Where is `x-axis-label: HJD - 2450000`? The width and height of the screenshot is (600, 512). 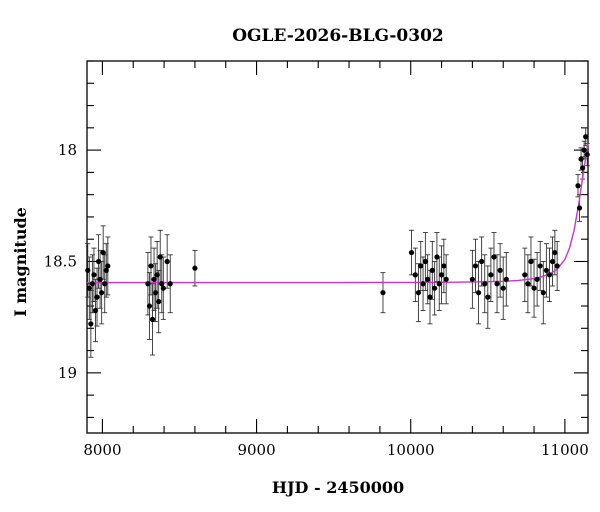 x-axis-label: HJD - 2450000 is located at coordinates (338, 487).